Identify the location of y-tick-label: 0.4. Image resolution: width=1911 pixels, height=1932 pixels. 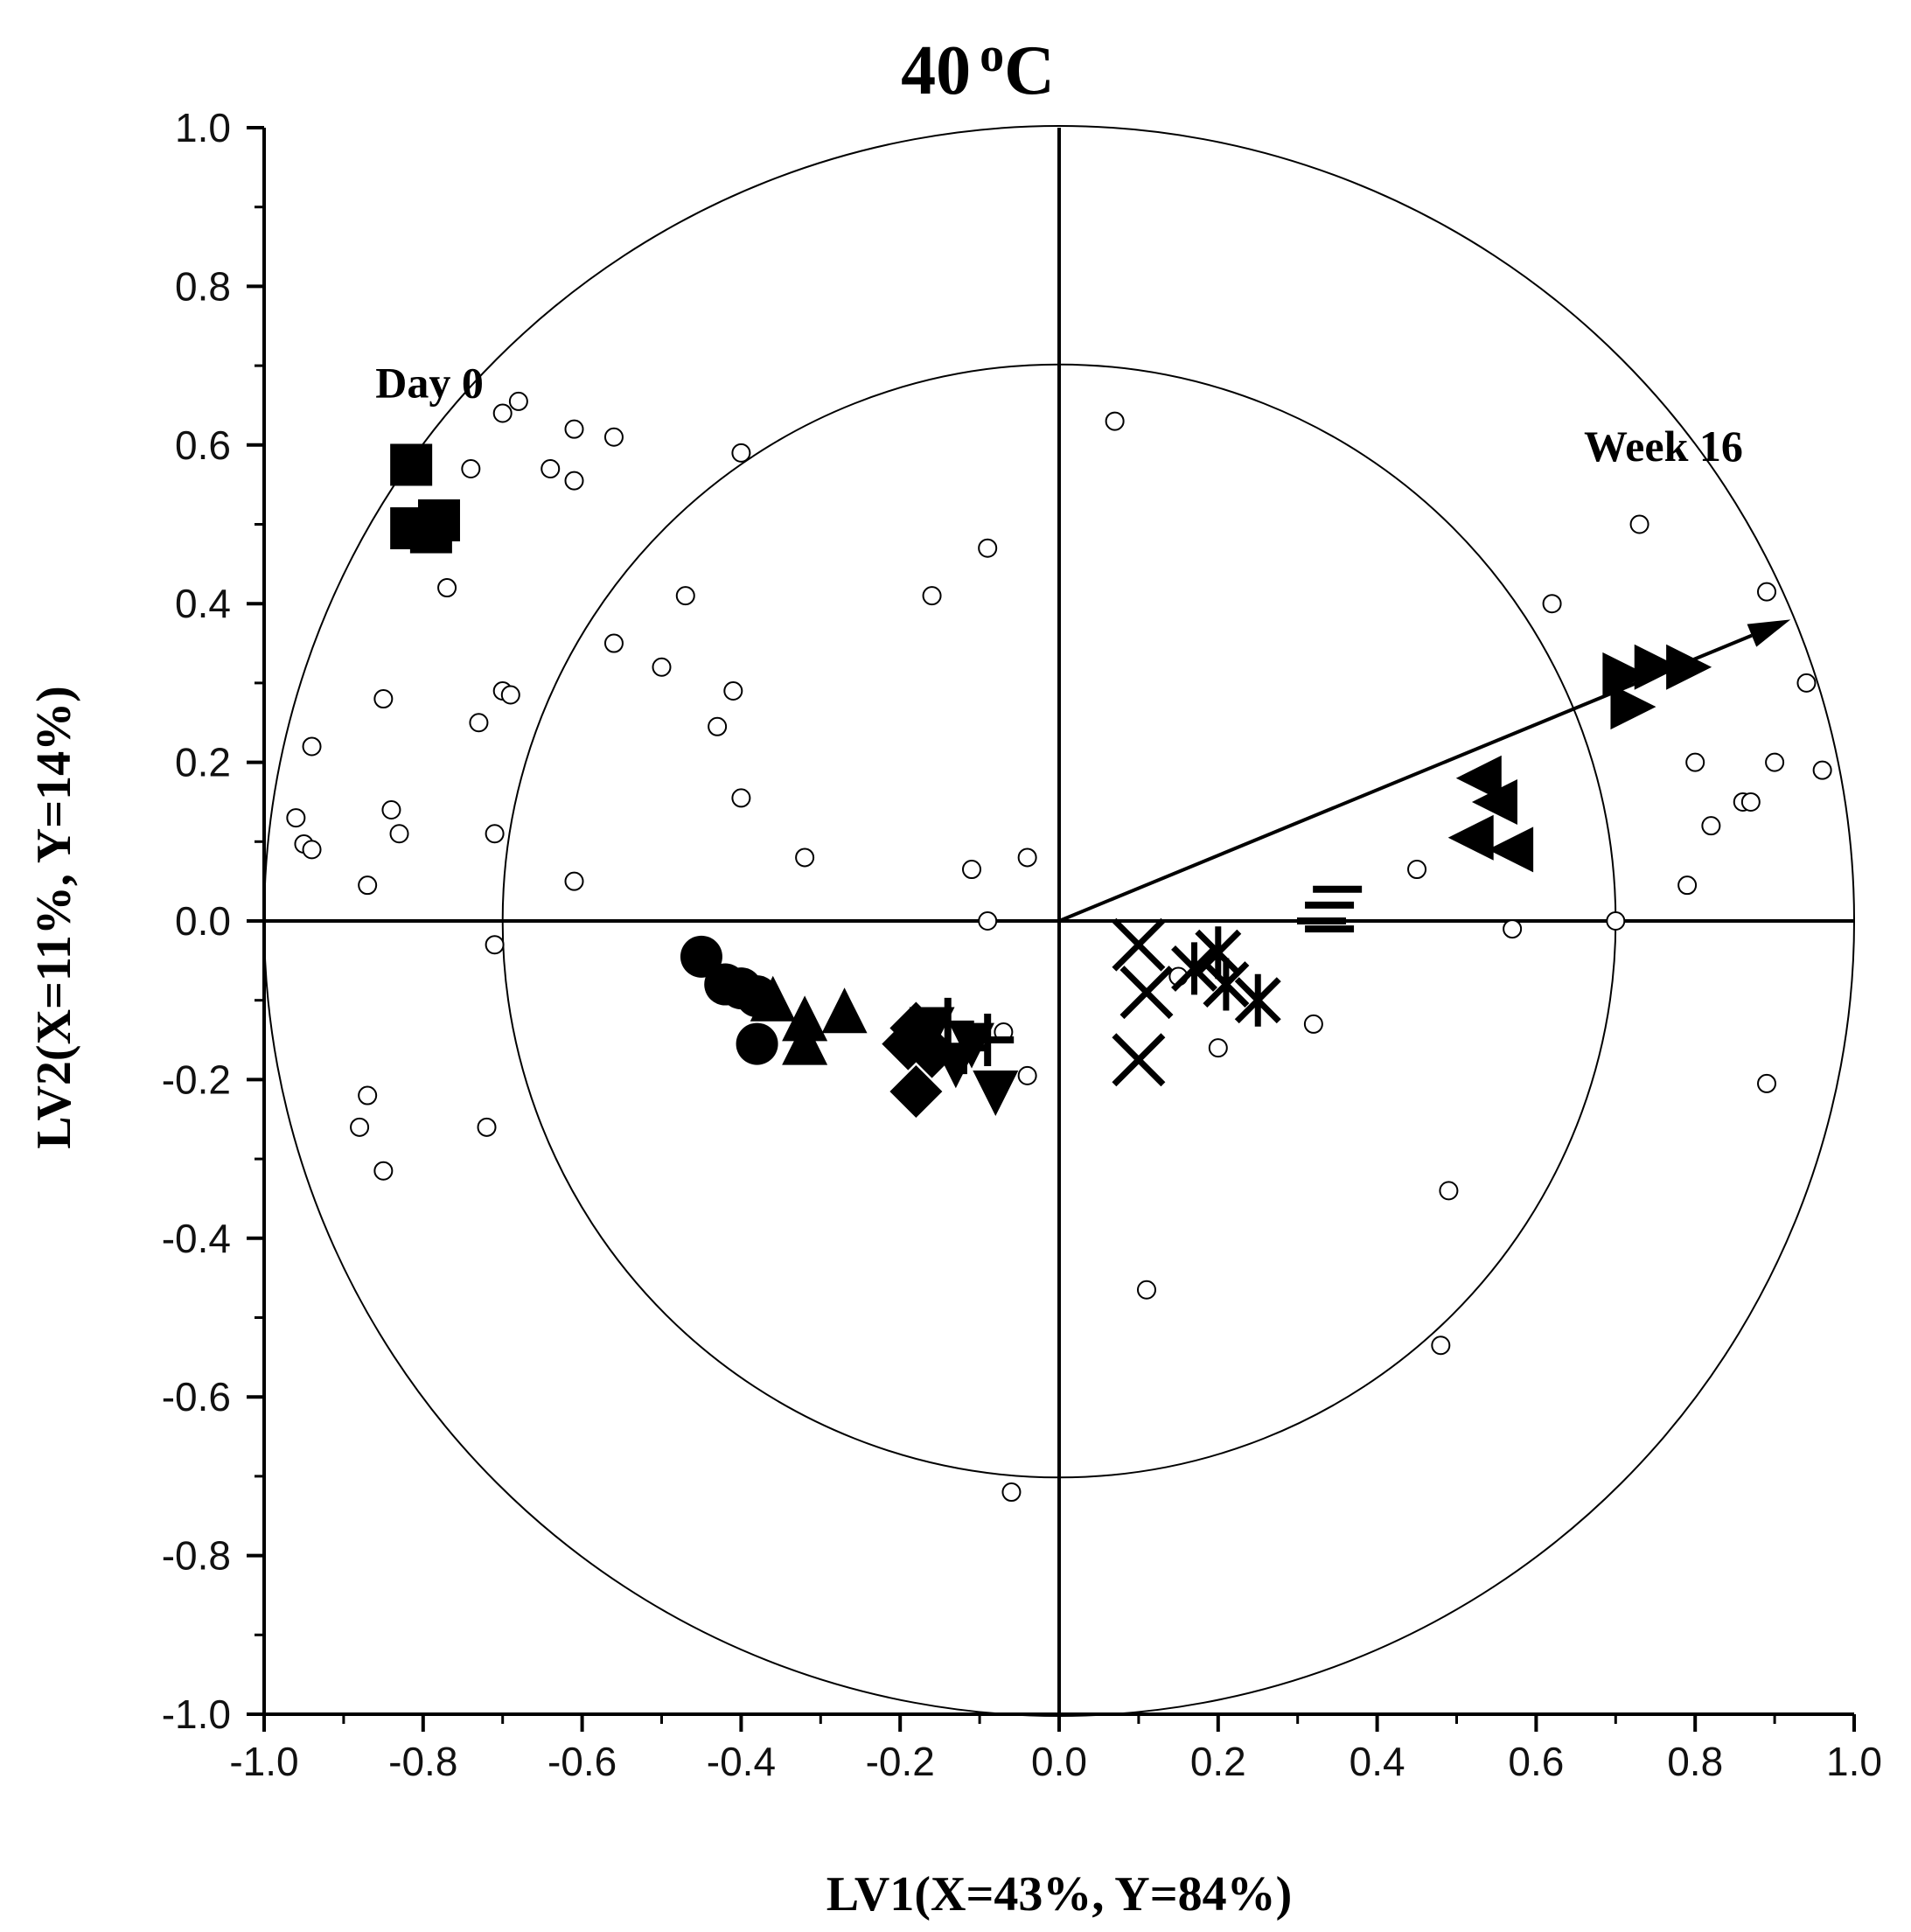
(203, 603).